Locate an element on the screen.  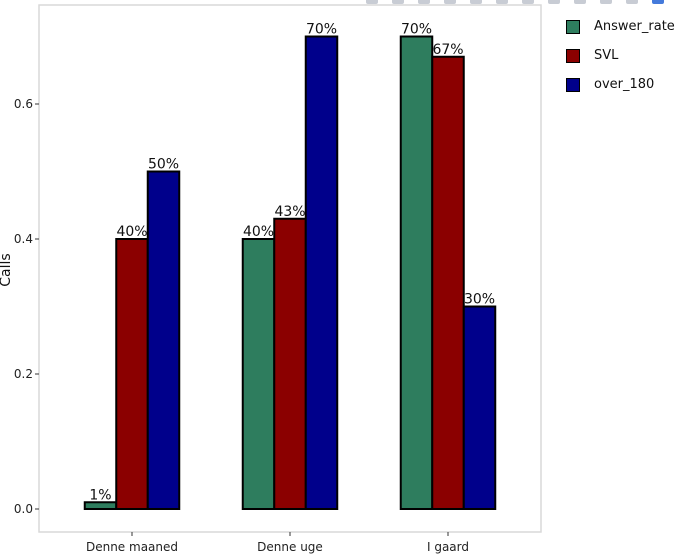
legend-label: SVL is located at coordinates (606, 55).